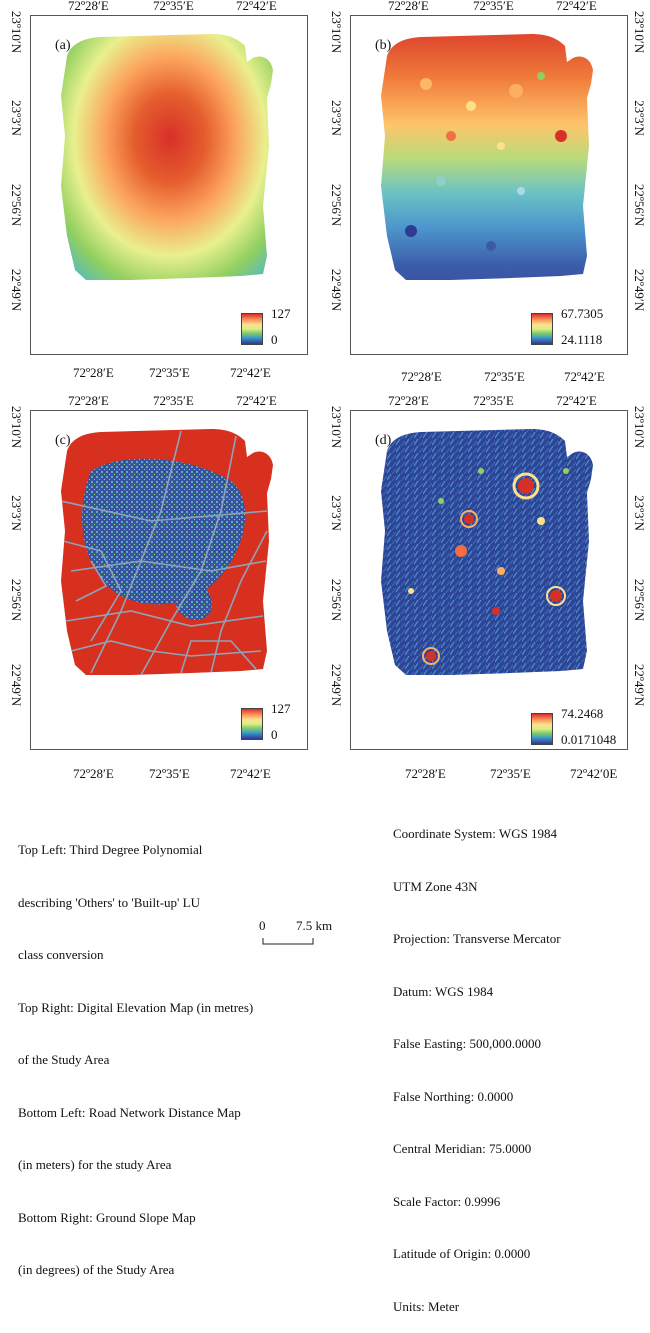  Describe the element at coordinates (475, 833) in the screenshot. I see `caption-line: Coordinate System: WGS 1984` at that location.